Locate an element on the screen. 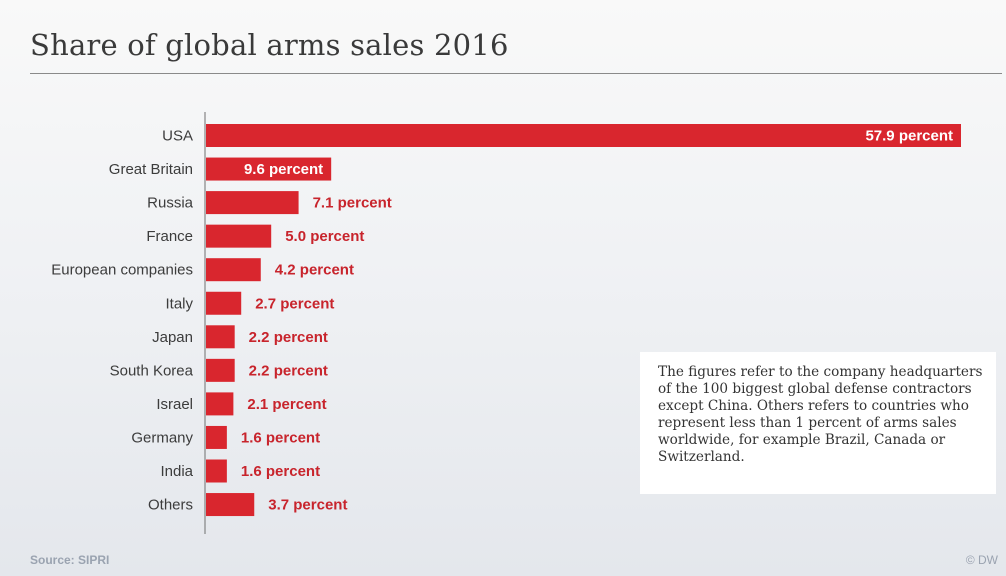  category-label: USA is located at coordinates (177, 136).